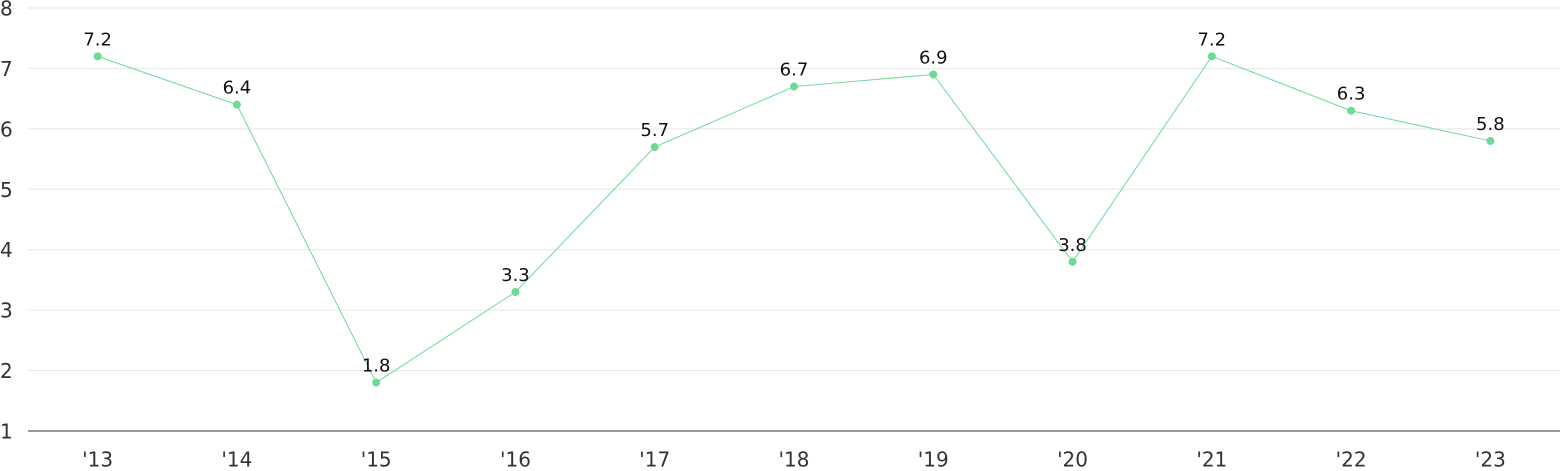 The image size is (1560, 471). Describe the element at coordinates (654, 459) in the screenshot. I see `x-tick-label: '17` at that location.